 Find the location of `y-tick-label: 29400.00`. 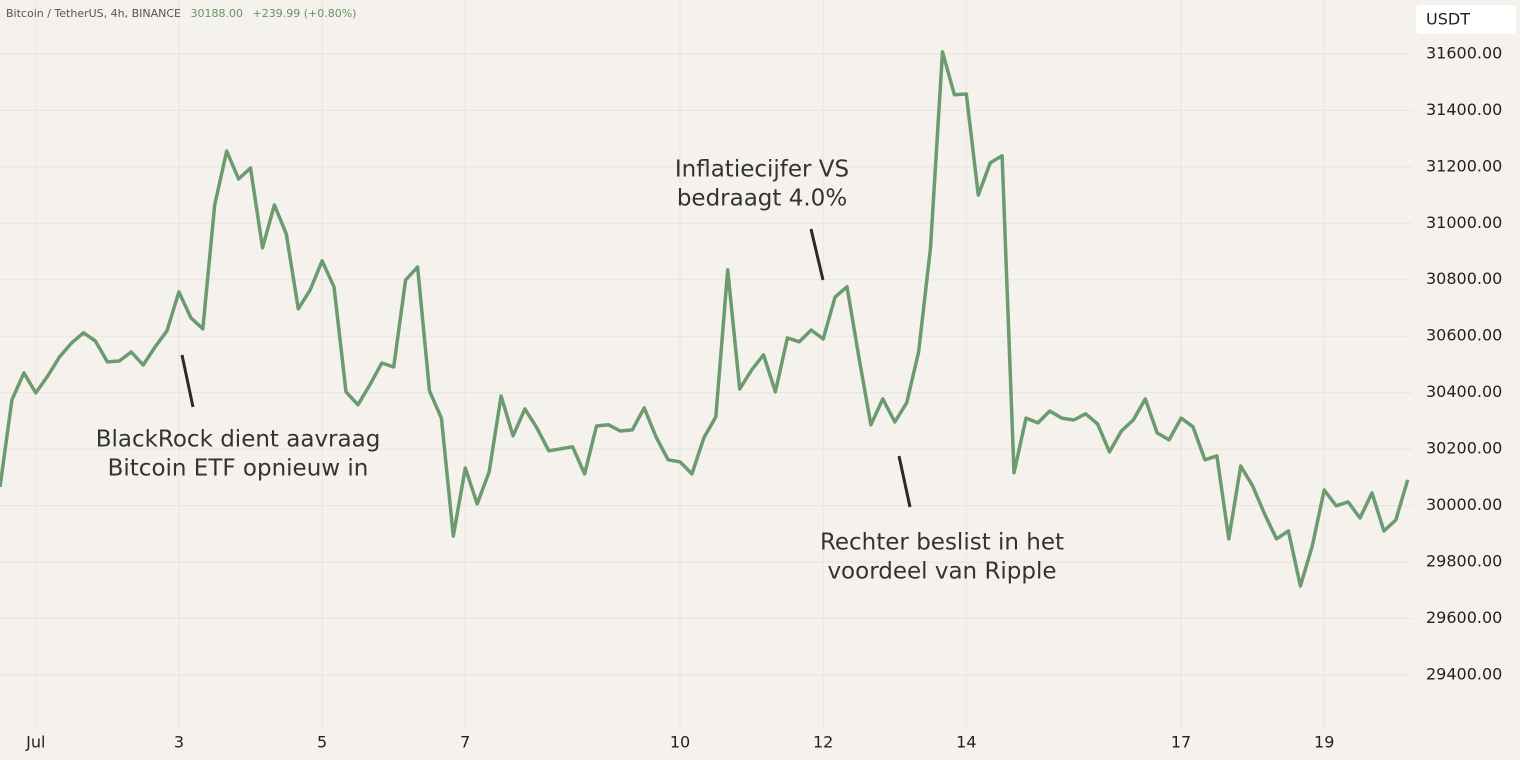

y-tick-label: 29400.00 is located at coordinates (1464, 673).